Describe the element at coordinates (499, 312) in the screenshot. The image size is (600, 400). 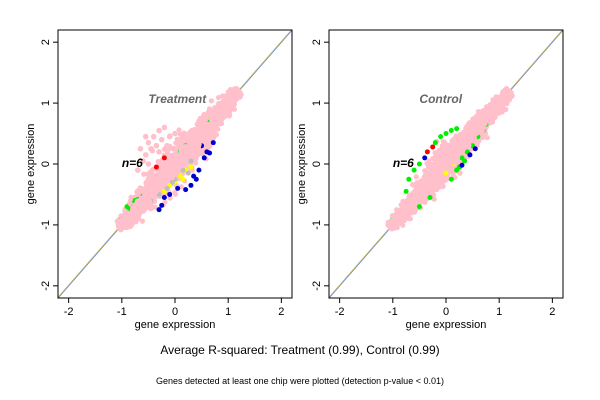
I see `x-tick-label: 1` at that location.